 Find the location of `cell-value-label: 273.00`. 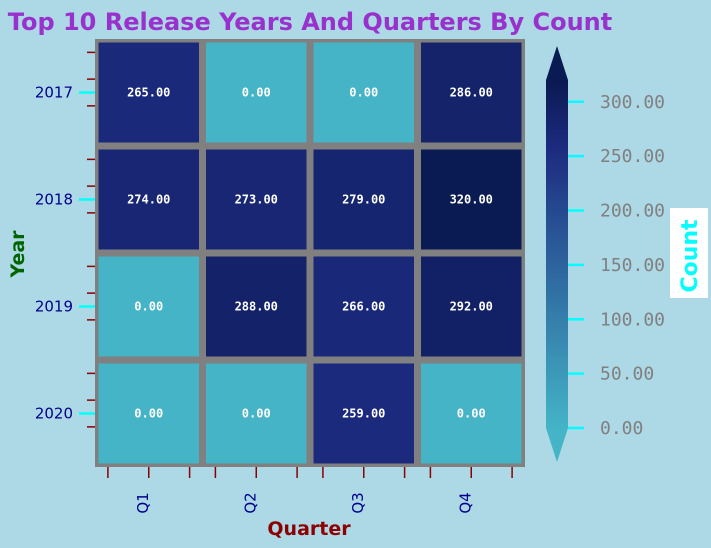

cell-value-label: 273.00 is located at coordinates (256, 200).